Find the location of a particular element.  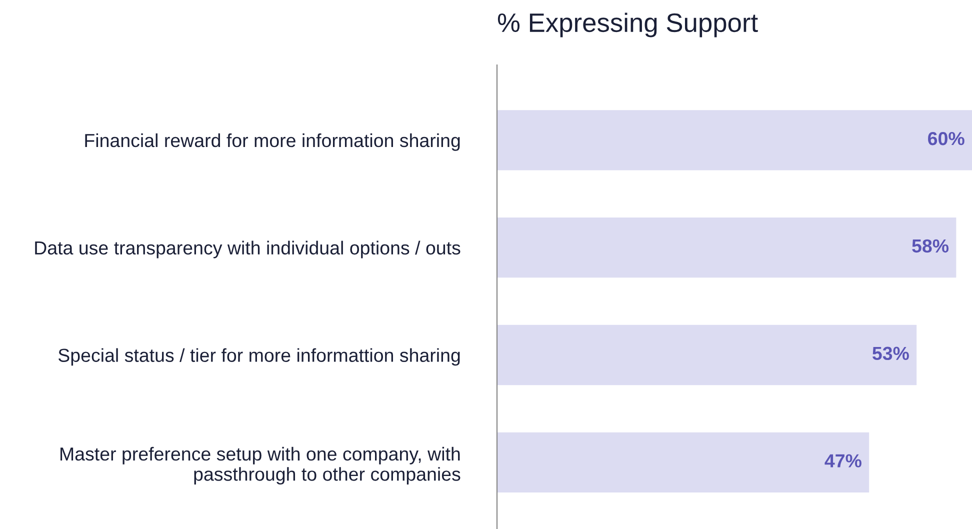

data-label: 47% is located at coordinates (843, 461).